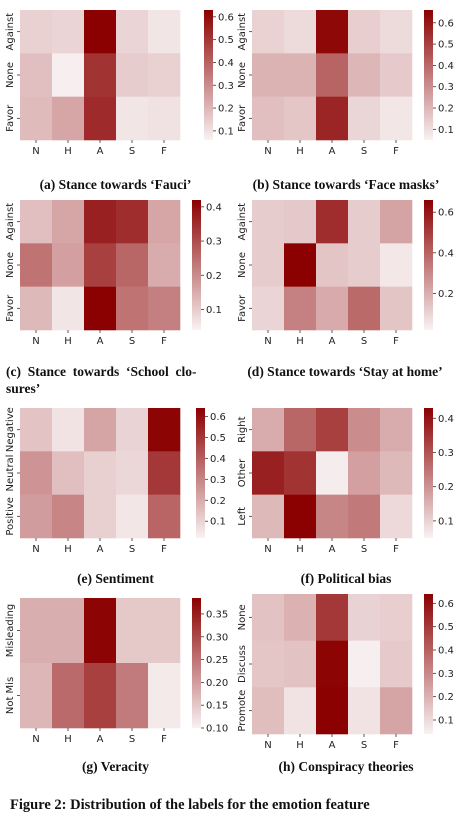  Describe the element at coordinates (346, 766) in the screenshot. I see `caption-panel-h: (h) Conspiracy theories` at that location.